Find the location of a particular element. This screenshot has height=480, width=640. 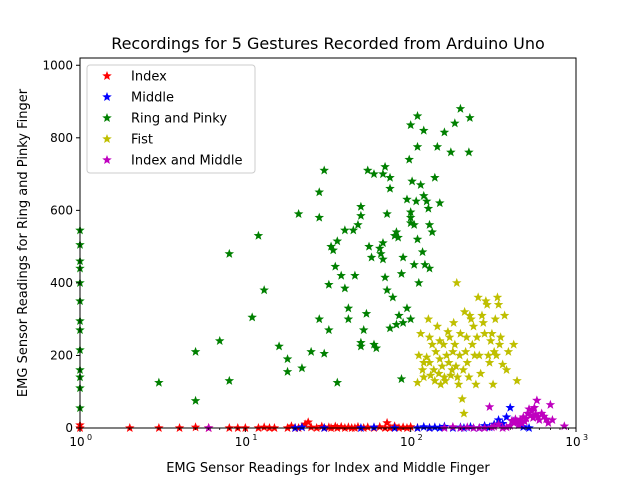

legend-box is located at coordinates (171, 119).